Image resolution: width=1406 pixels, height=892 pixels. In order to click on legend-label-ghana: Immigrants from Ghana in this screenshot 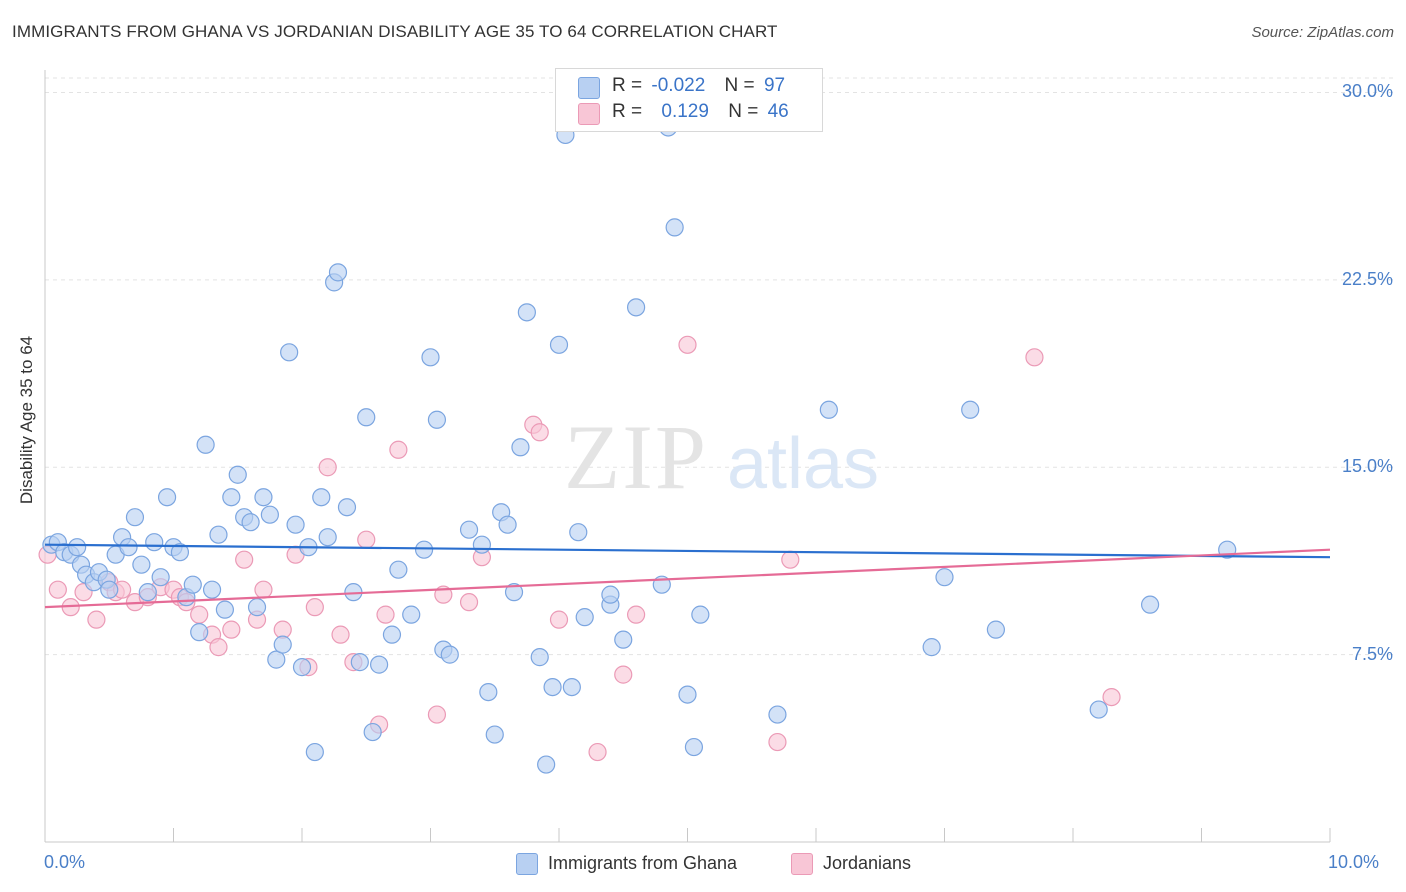, I will do `click(643, 863)`.